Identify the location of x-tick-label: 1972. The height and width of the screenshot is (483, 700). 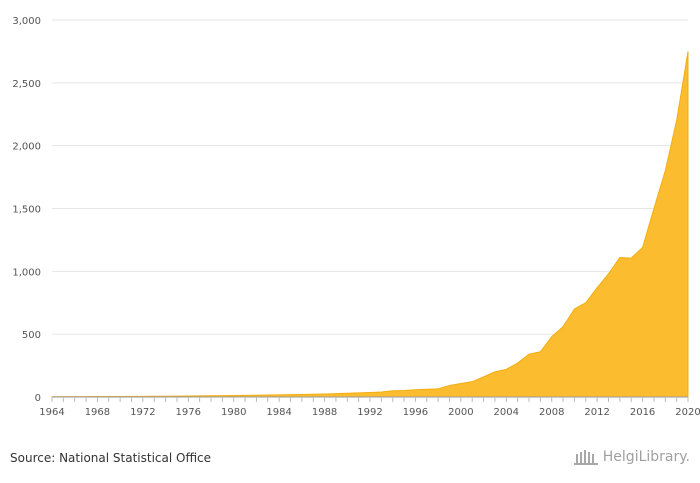
(142, 412).